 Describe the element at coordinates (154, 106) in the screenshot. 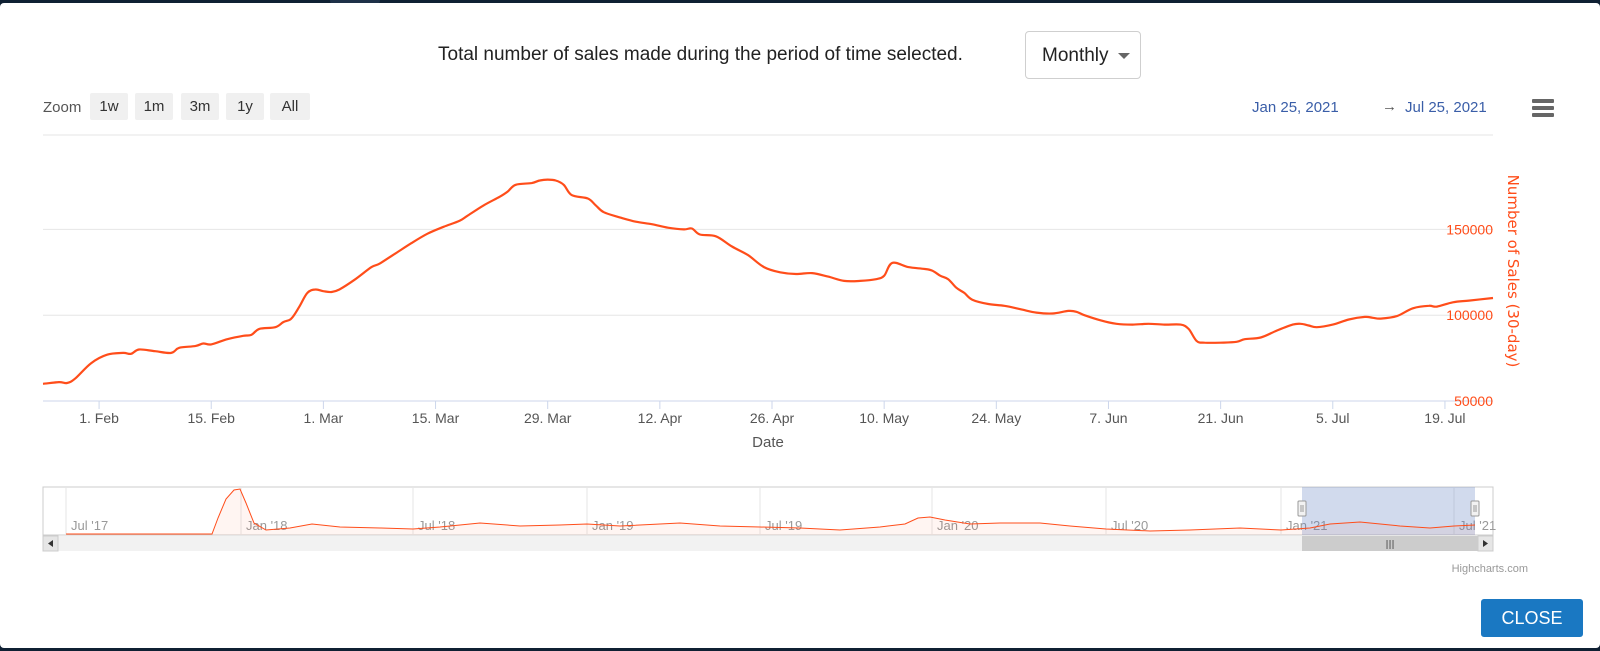

I see `zoom-1m-button: 1m` at that location.